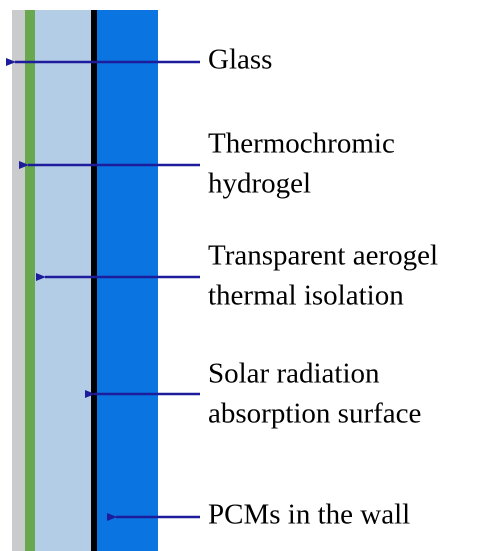 This screenshot has height=551, width=488. What do you see at coordinates (309, 515) in the screenshot?
I see `label: PCMs in the wall` at bounding box center [309, 515].